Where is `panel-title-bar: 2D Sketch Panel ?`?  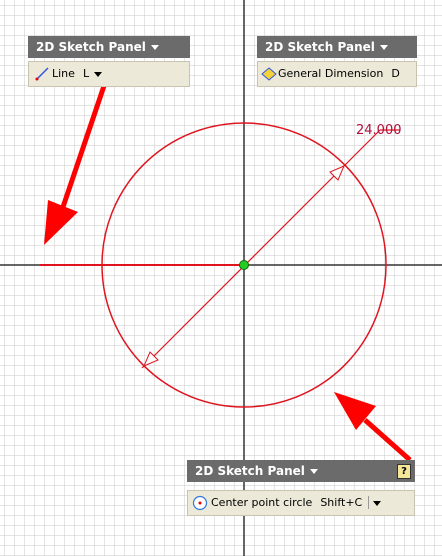 panel-title-bar: 2D Sketch Panel ? is located at coordinates (301, 471).